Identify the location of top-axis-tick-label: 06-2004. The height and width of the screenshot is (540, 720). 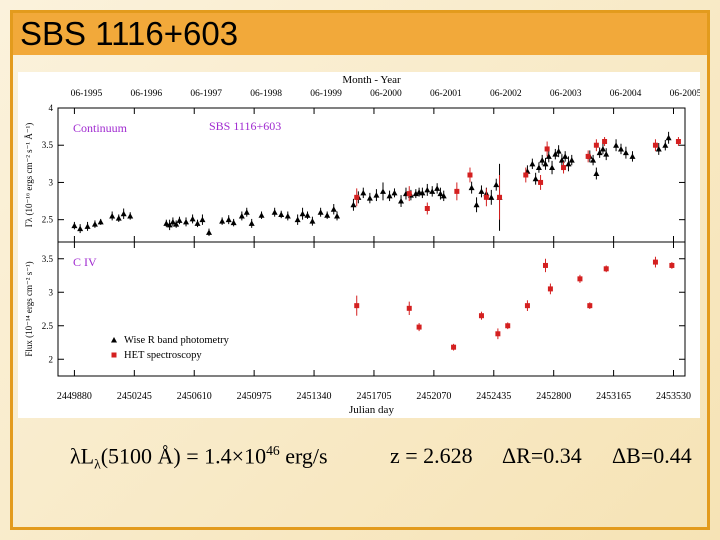
(626, 94).